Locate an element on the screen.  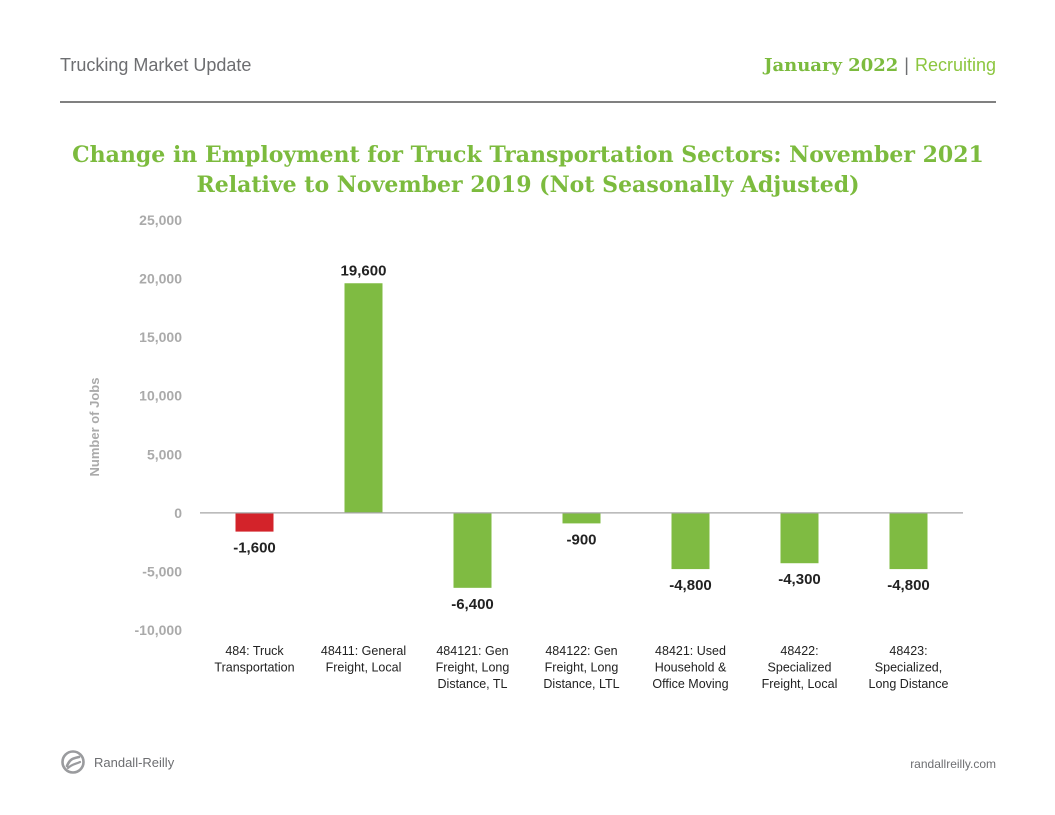
x-tick-label: Specialized, is located at coordinates (908, 668).